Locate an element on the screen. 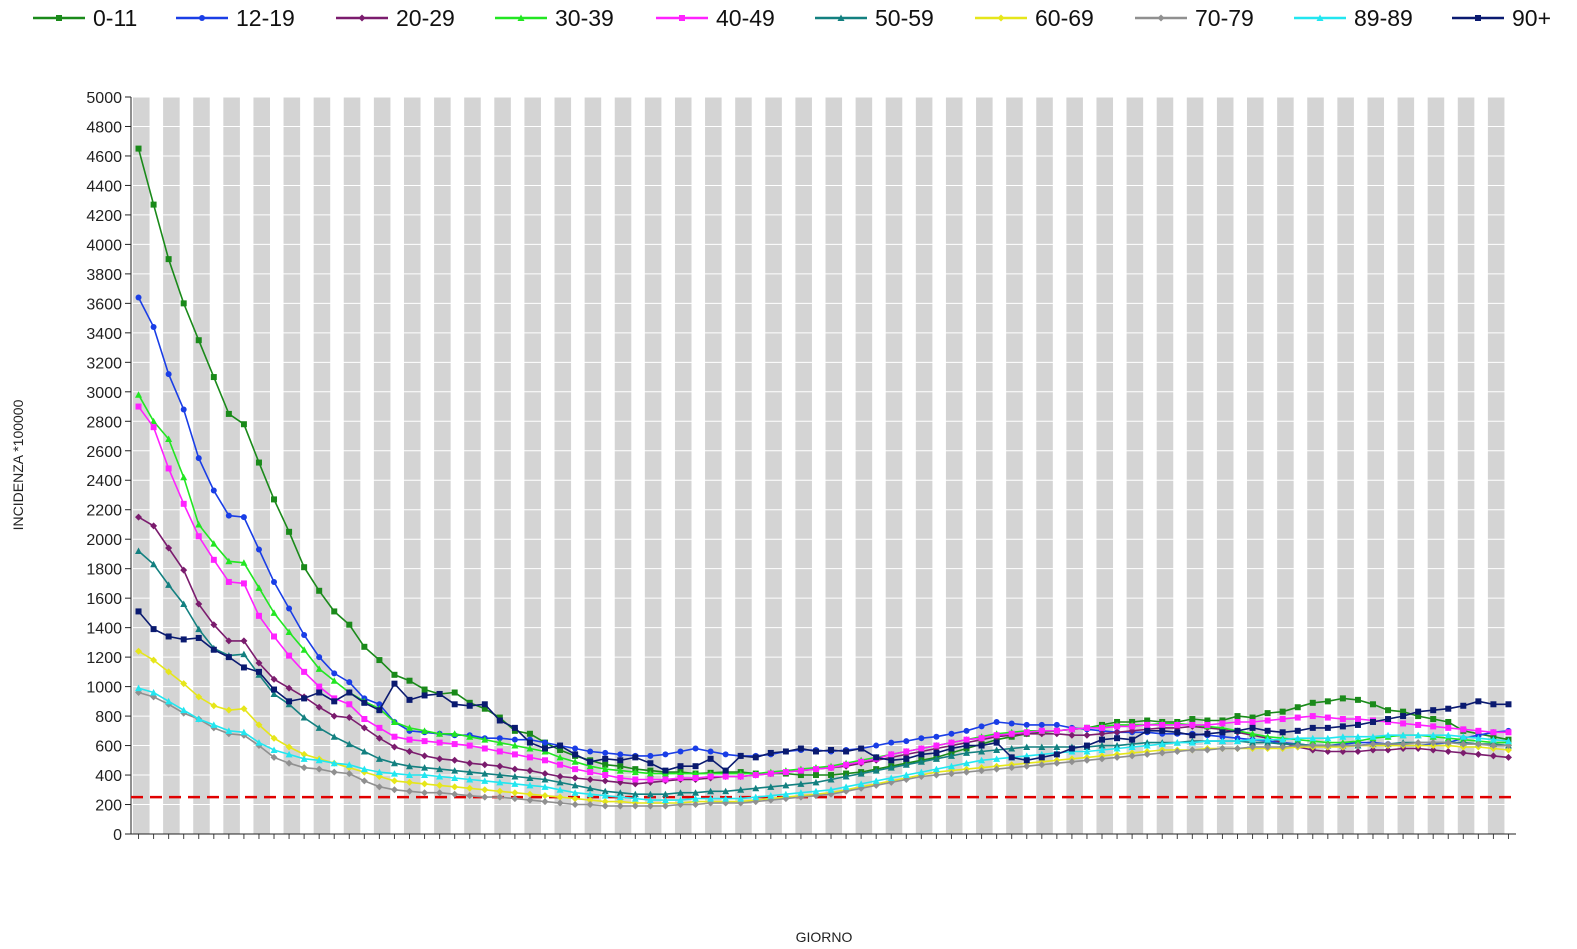  y-tick-label: 4400 is located at coordinates (104, 186).